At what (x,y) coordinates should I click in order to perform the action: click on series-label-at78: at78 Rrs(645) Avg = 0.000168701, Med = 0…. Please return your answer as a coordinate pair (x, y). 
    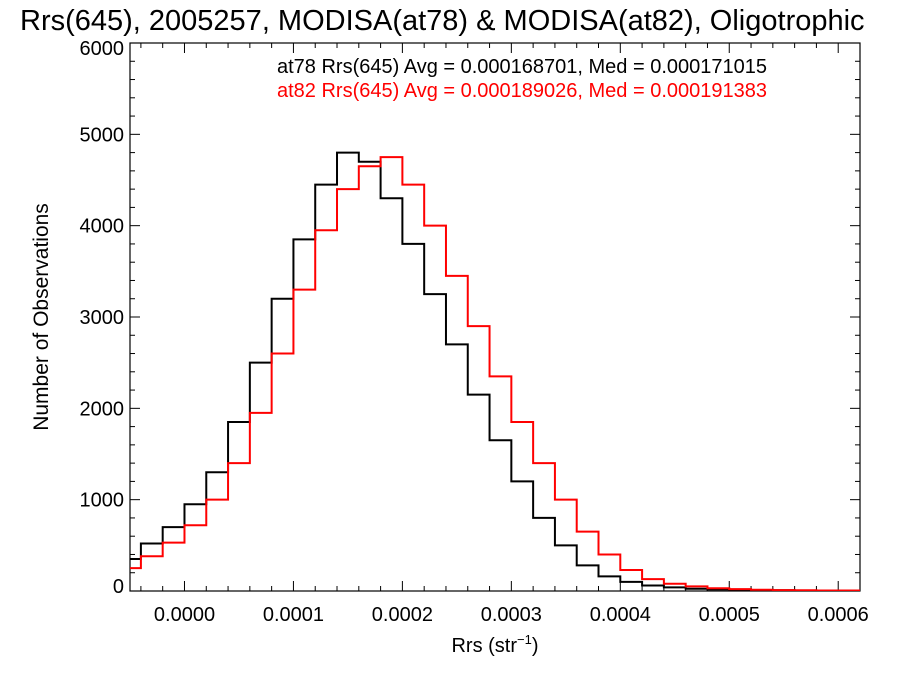
    Looking at the image, I should click on (522, 67).